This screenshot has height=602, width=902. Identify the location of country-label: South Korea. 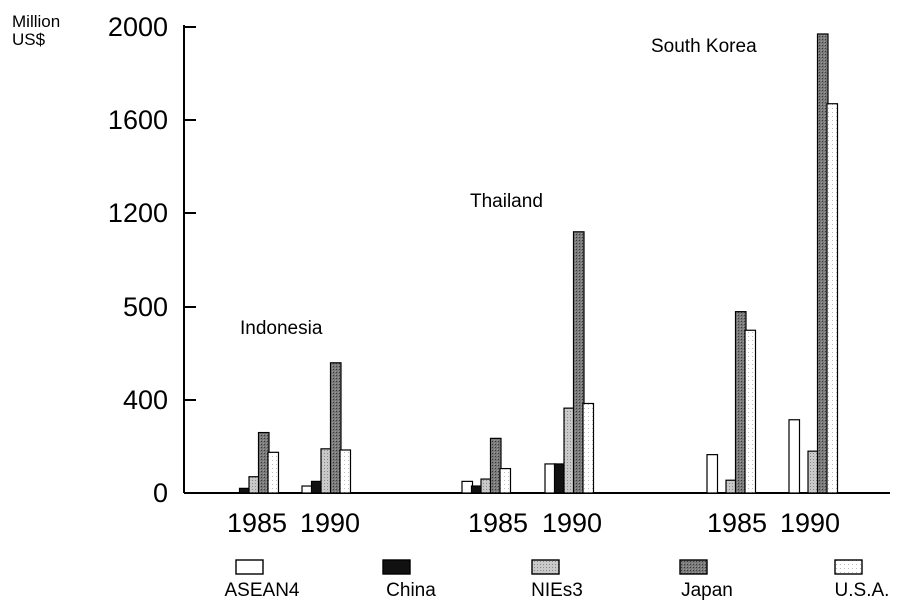
(704, 46).